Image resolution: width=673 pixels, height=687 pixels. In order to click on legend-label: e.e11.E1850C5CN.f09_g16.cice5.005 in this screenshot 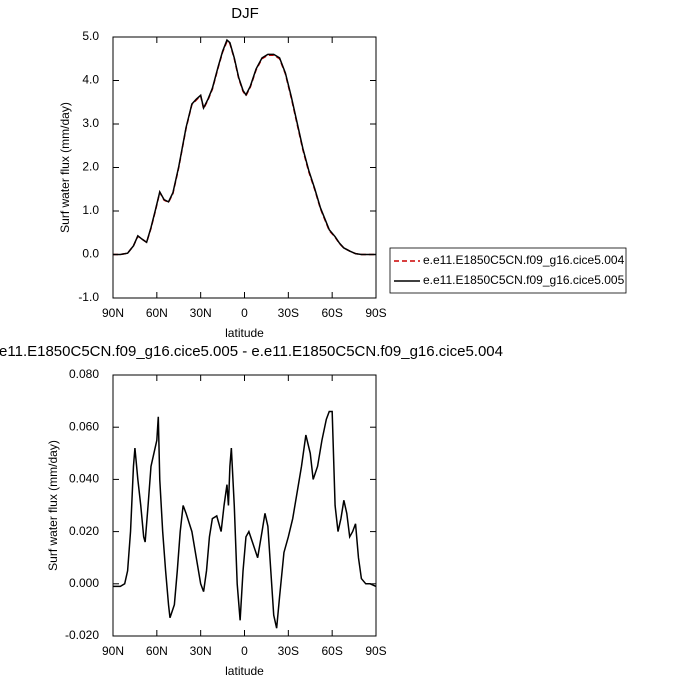, I will do `click(524, 280)`.